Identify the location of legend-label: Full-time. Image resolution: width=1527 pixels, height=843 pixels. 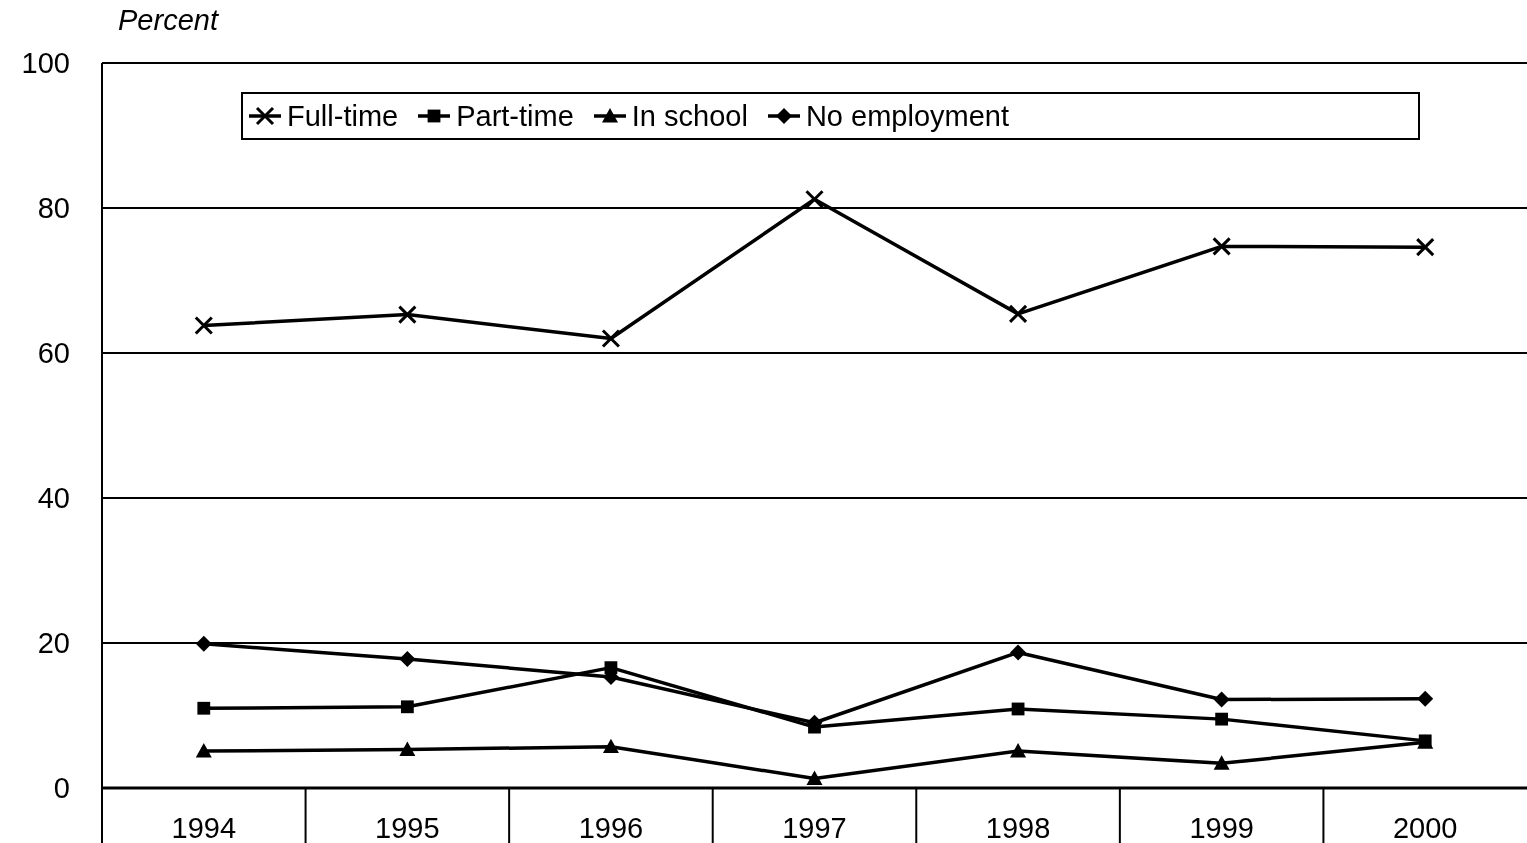
(343, 116).